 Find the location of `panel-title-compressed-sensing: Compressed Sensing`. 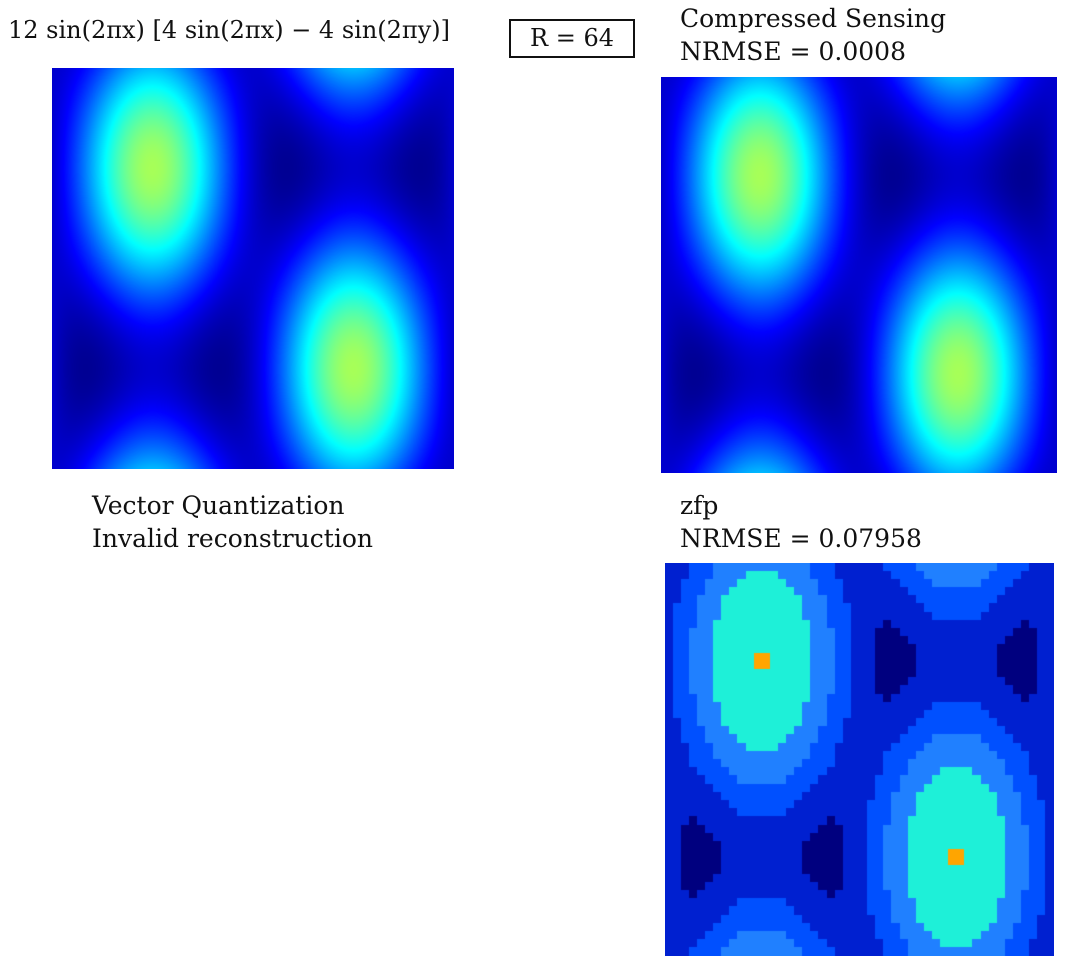

panel-title-compressed-sensing: Compressed Sensing is located at coordinates (813, 18).